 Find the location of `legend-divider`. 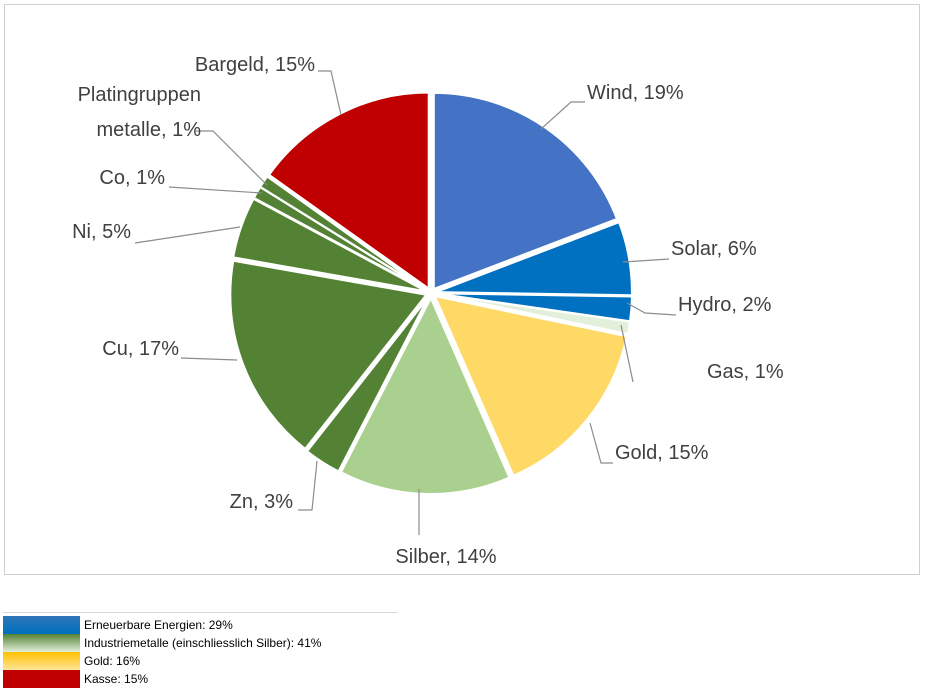

legend-divider is located at coordinates (200, 612).